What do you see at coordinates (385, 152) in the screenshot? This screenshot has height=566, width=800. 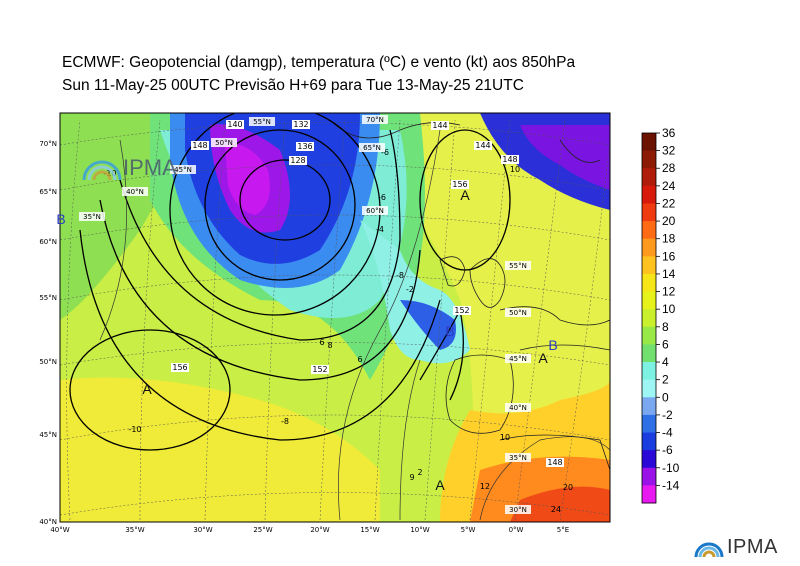 I see `temperature-label: -6` at bounding box center [385, 152].